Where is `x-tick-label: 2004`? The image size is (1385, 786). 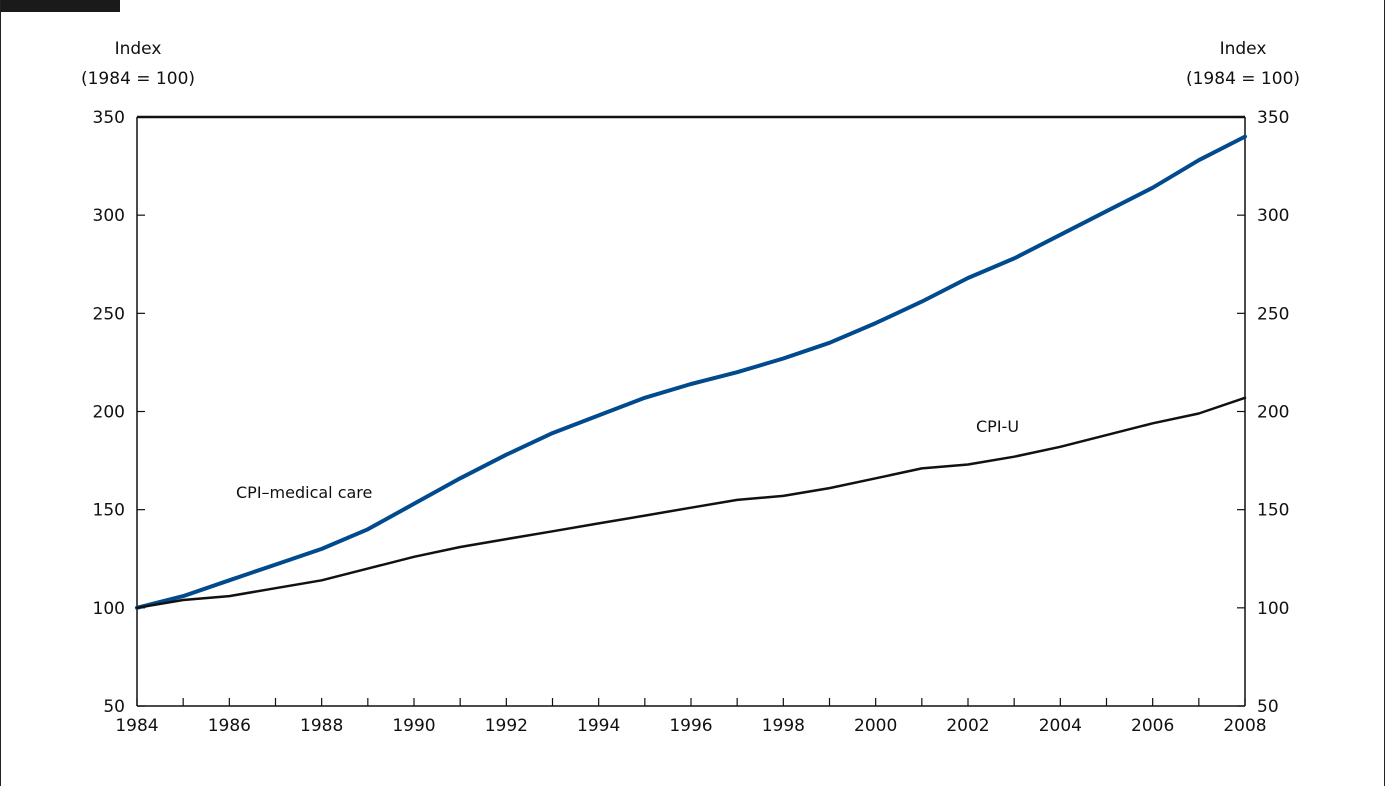 x-tick-label: 2004 is located at coordinates (1060, 726).